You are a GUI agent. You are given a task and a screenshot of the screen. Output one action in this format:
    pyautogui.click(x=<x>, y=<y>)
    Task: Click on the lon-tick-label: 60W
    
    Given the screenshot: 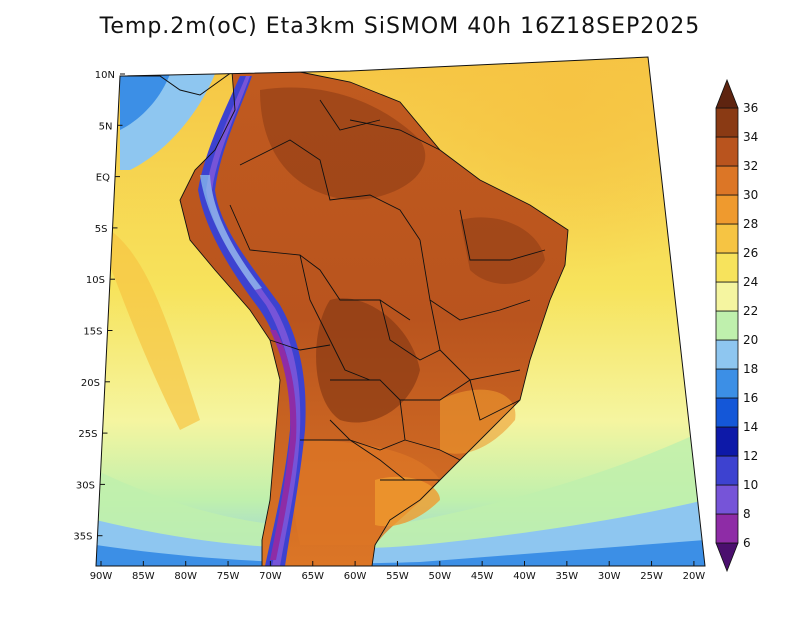 What is the action you would take?
    pyautogui.click(x=355, y=576)
    